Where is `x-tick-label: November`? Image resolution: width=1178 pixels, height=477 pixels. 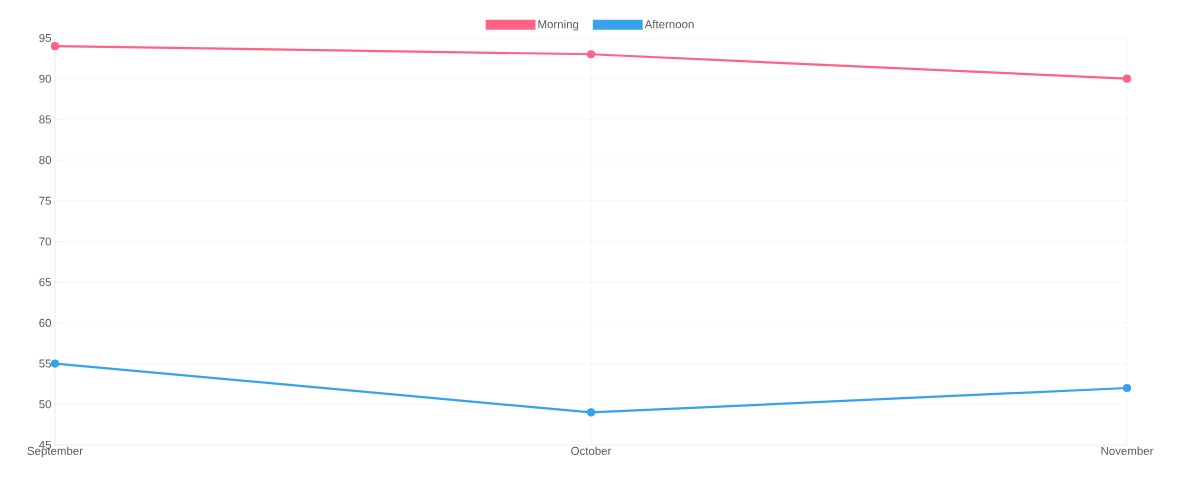 x-tick-label: November is located at coordinates (1127, 450).